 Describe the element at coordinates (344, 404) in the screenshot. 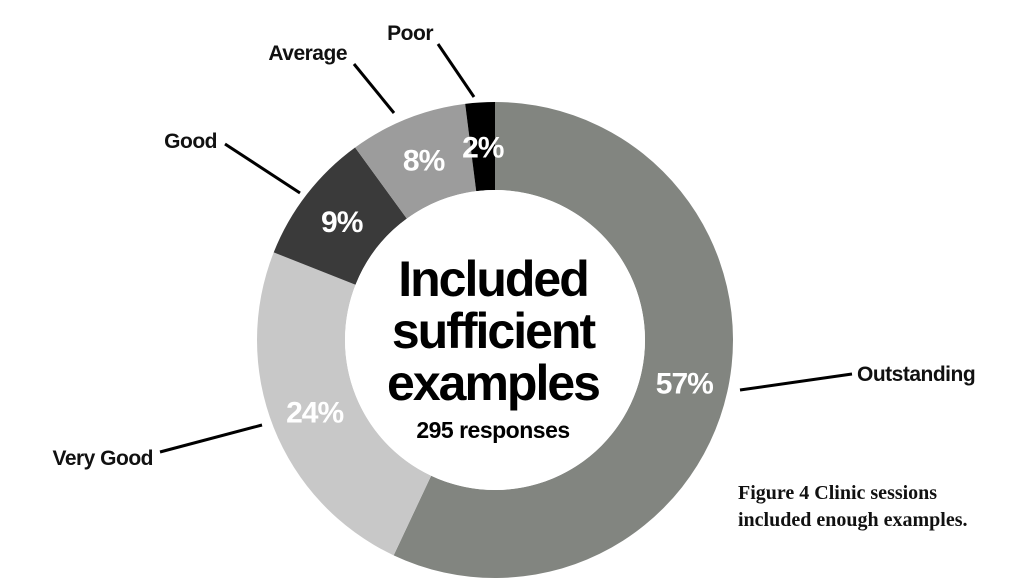

I see `slice-very-good` at that location.